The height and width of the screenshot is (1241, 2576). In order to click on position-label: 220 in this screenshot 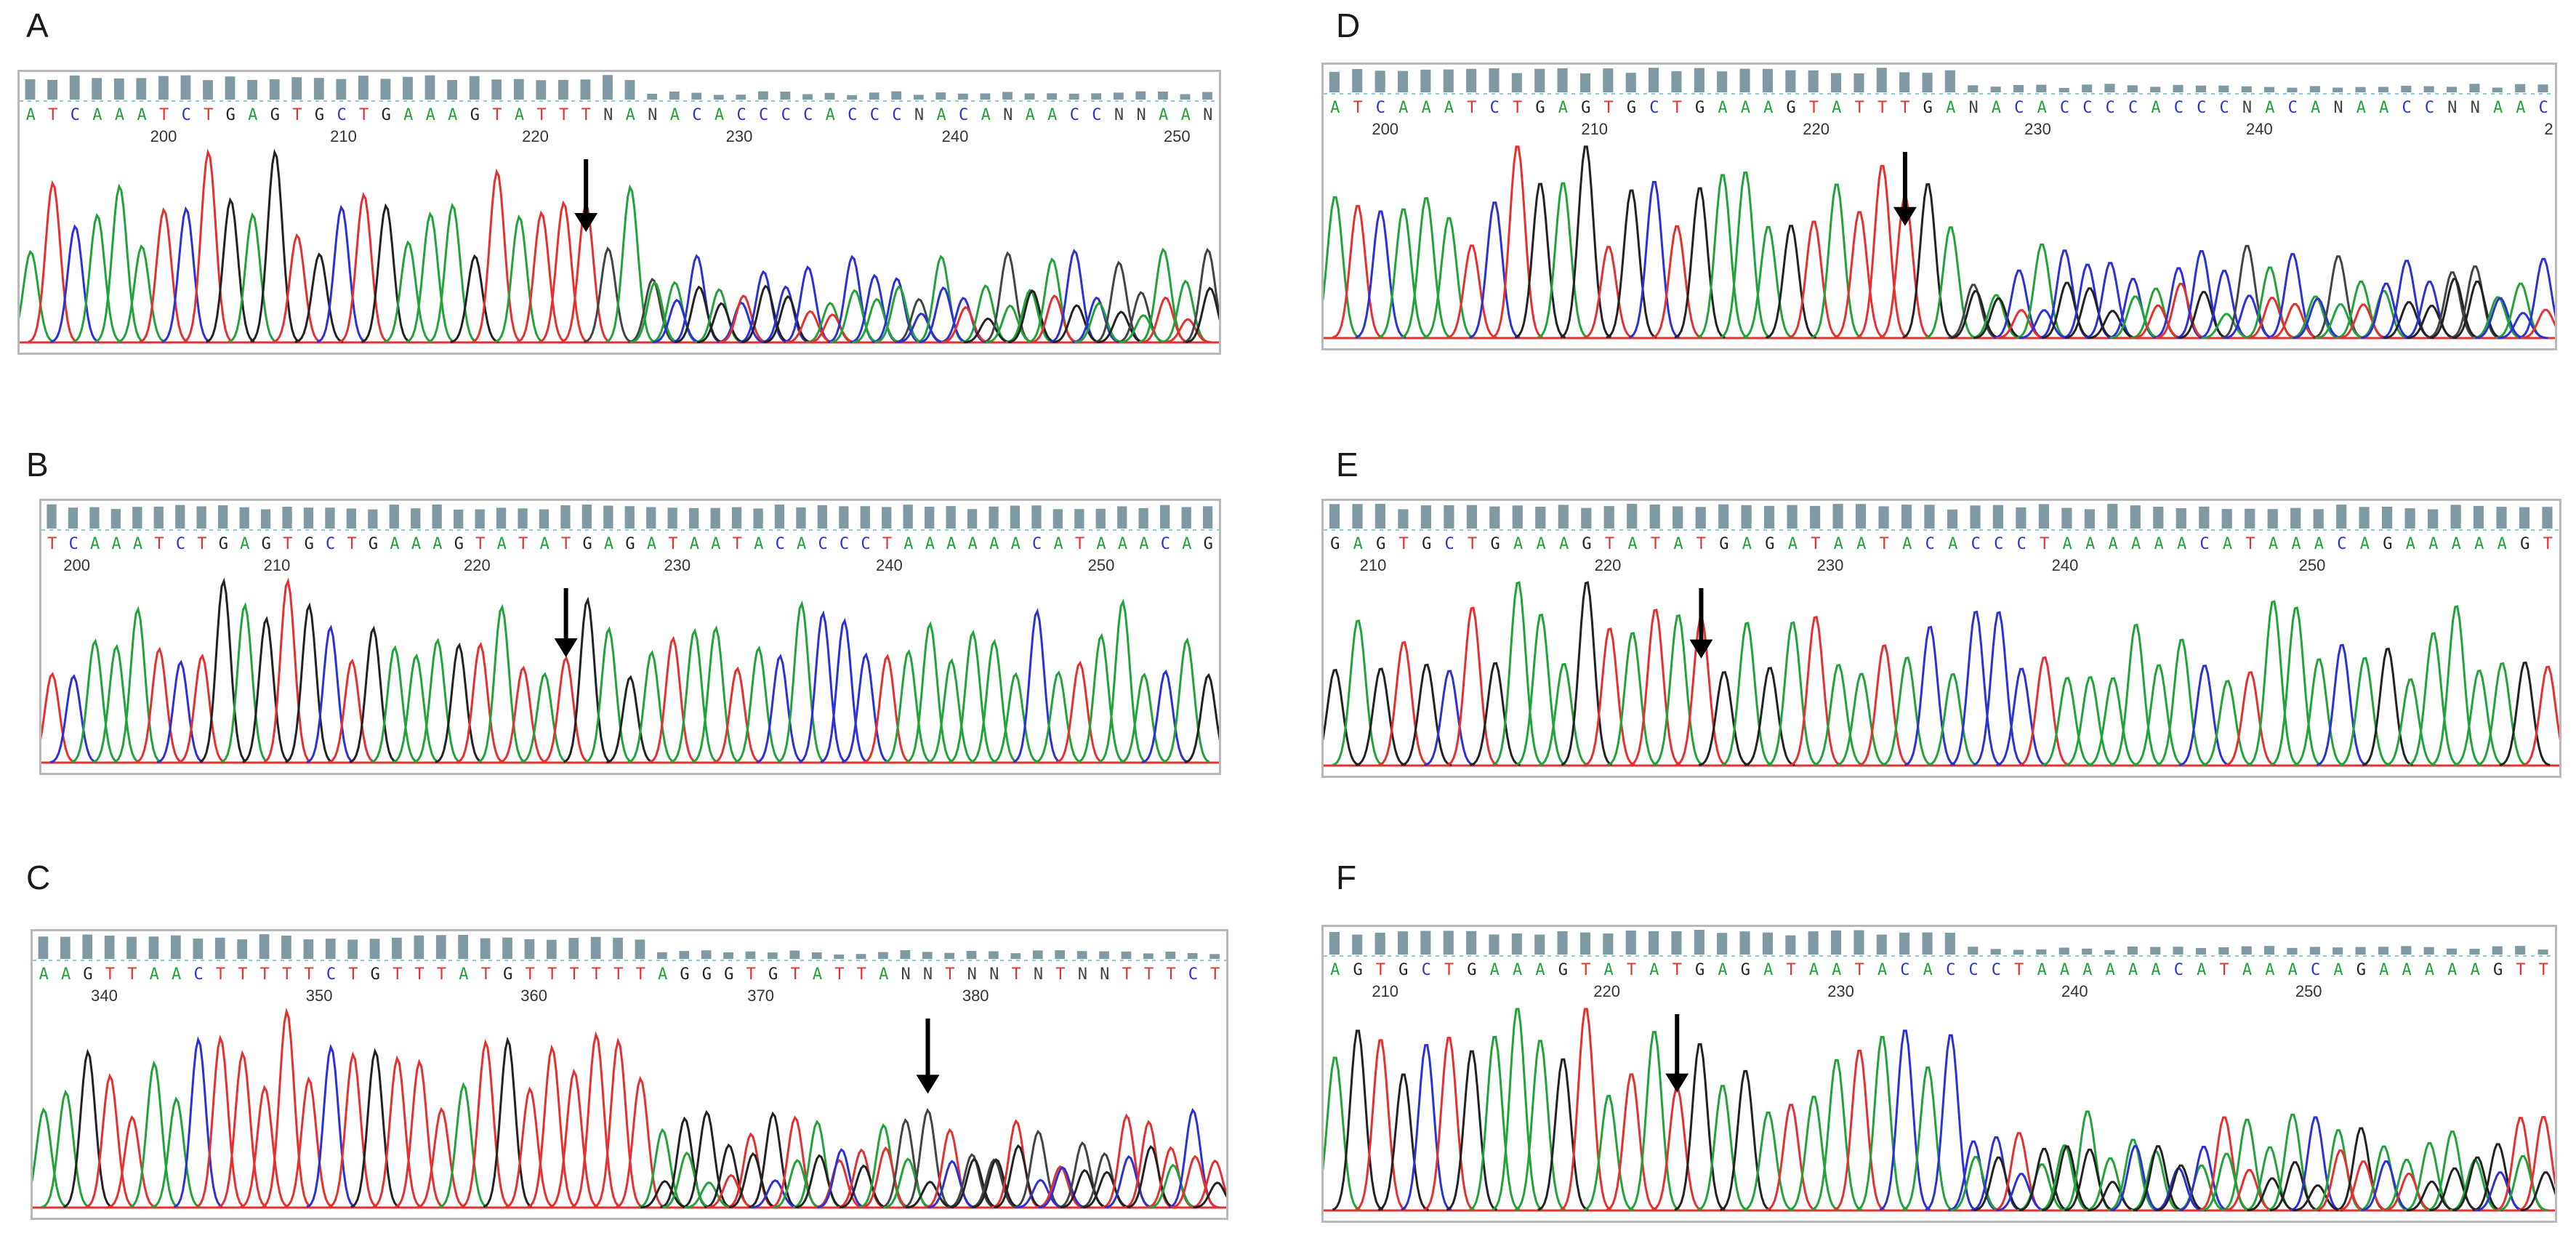, I will do `click(1816, 129)`.